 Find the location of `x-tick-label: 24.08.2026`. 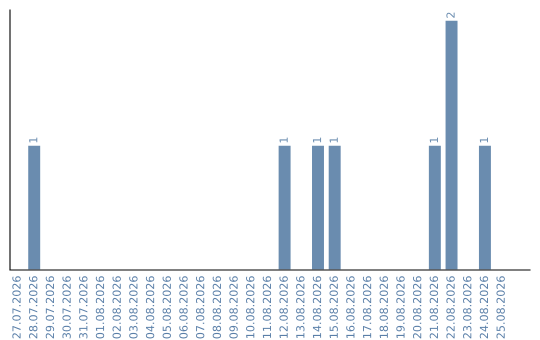

x-tick-label: 24.08.2026 is located at coordinates (484, 307).